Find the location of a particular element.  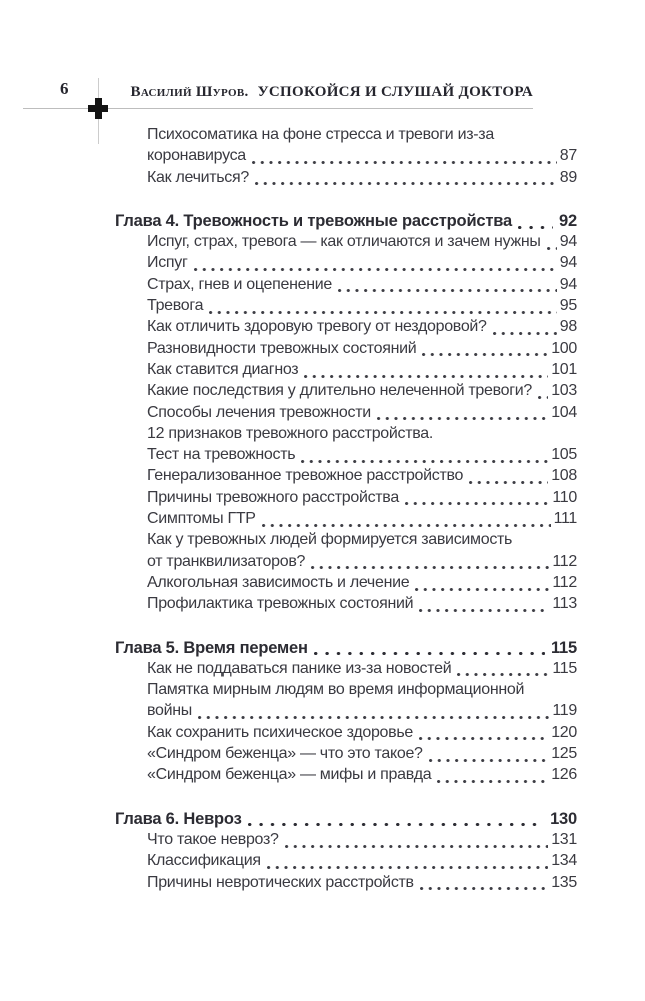

toc-page-number: 103 is located at coordinates (564, 391).